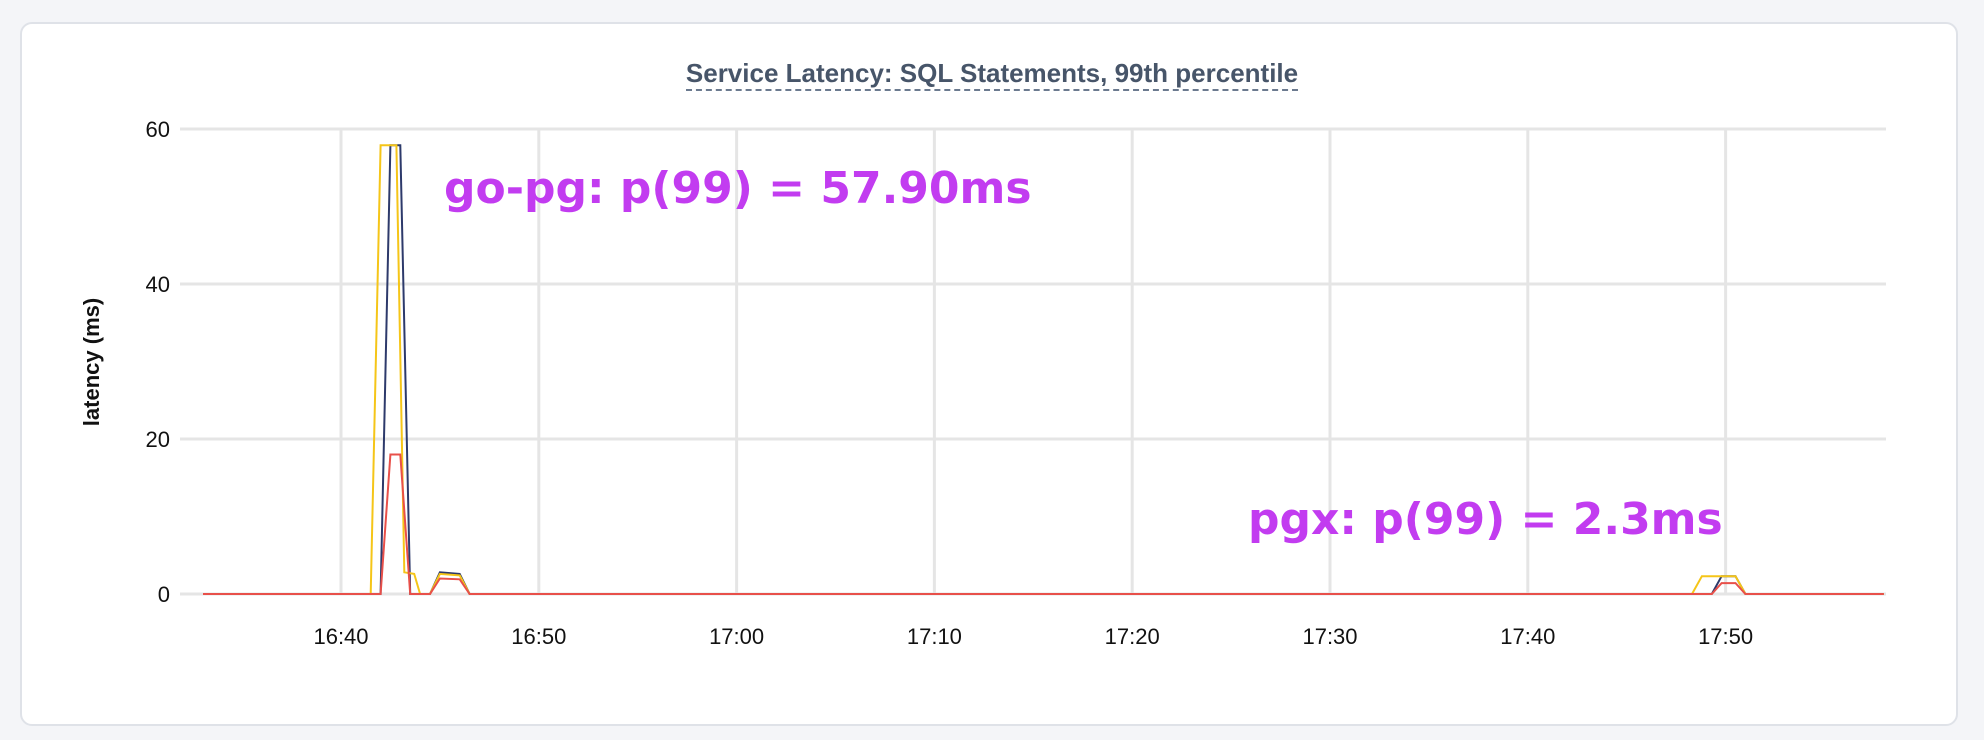 This screenshot has width=1984, height=740. What do you see at coordinates (1527, 636) in the screenshot?
I see `x-tick-label: 17:40` at bounding box center [1527, 636].